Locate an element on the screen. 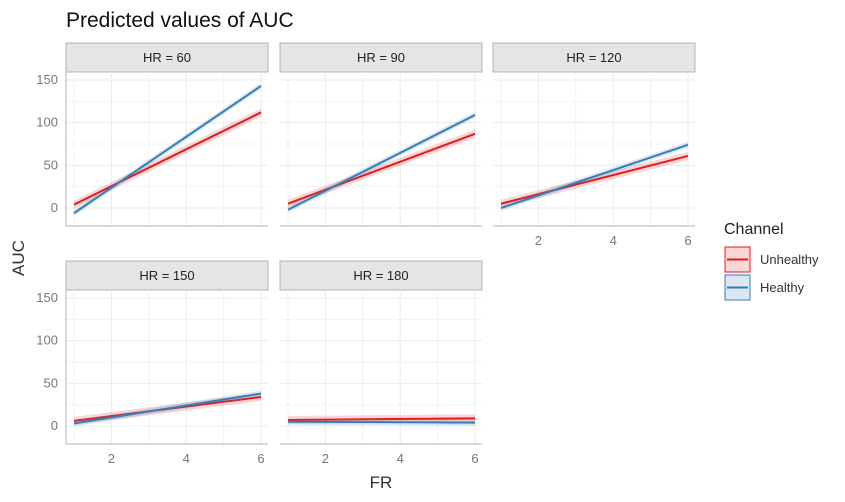  facet-strip-label: HR = 150 is located at coordinates (166, 275).